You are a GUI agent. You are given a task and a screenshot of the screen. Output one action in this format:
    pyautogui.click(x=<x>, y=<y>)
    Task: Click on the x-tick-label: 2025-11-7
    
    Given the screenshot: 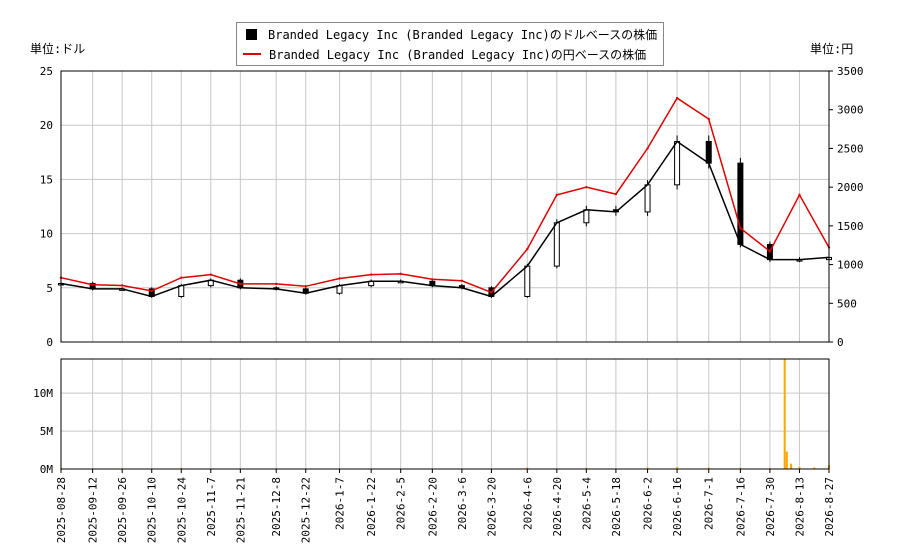 What is the action you would take?
    pyautogui.click(x=211, y=507)
    